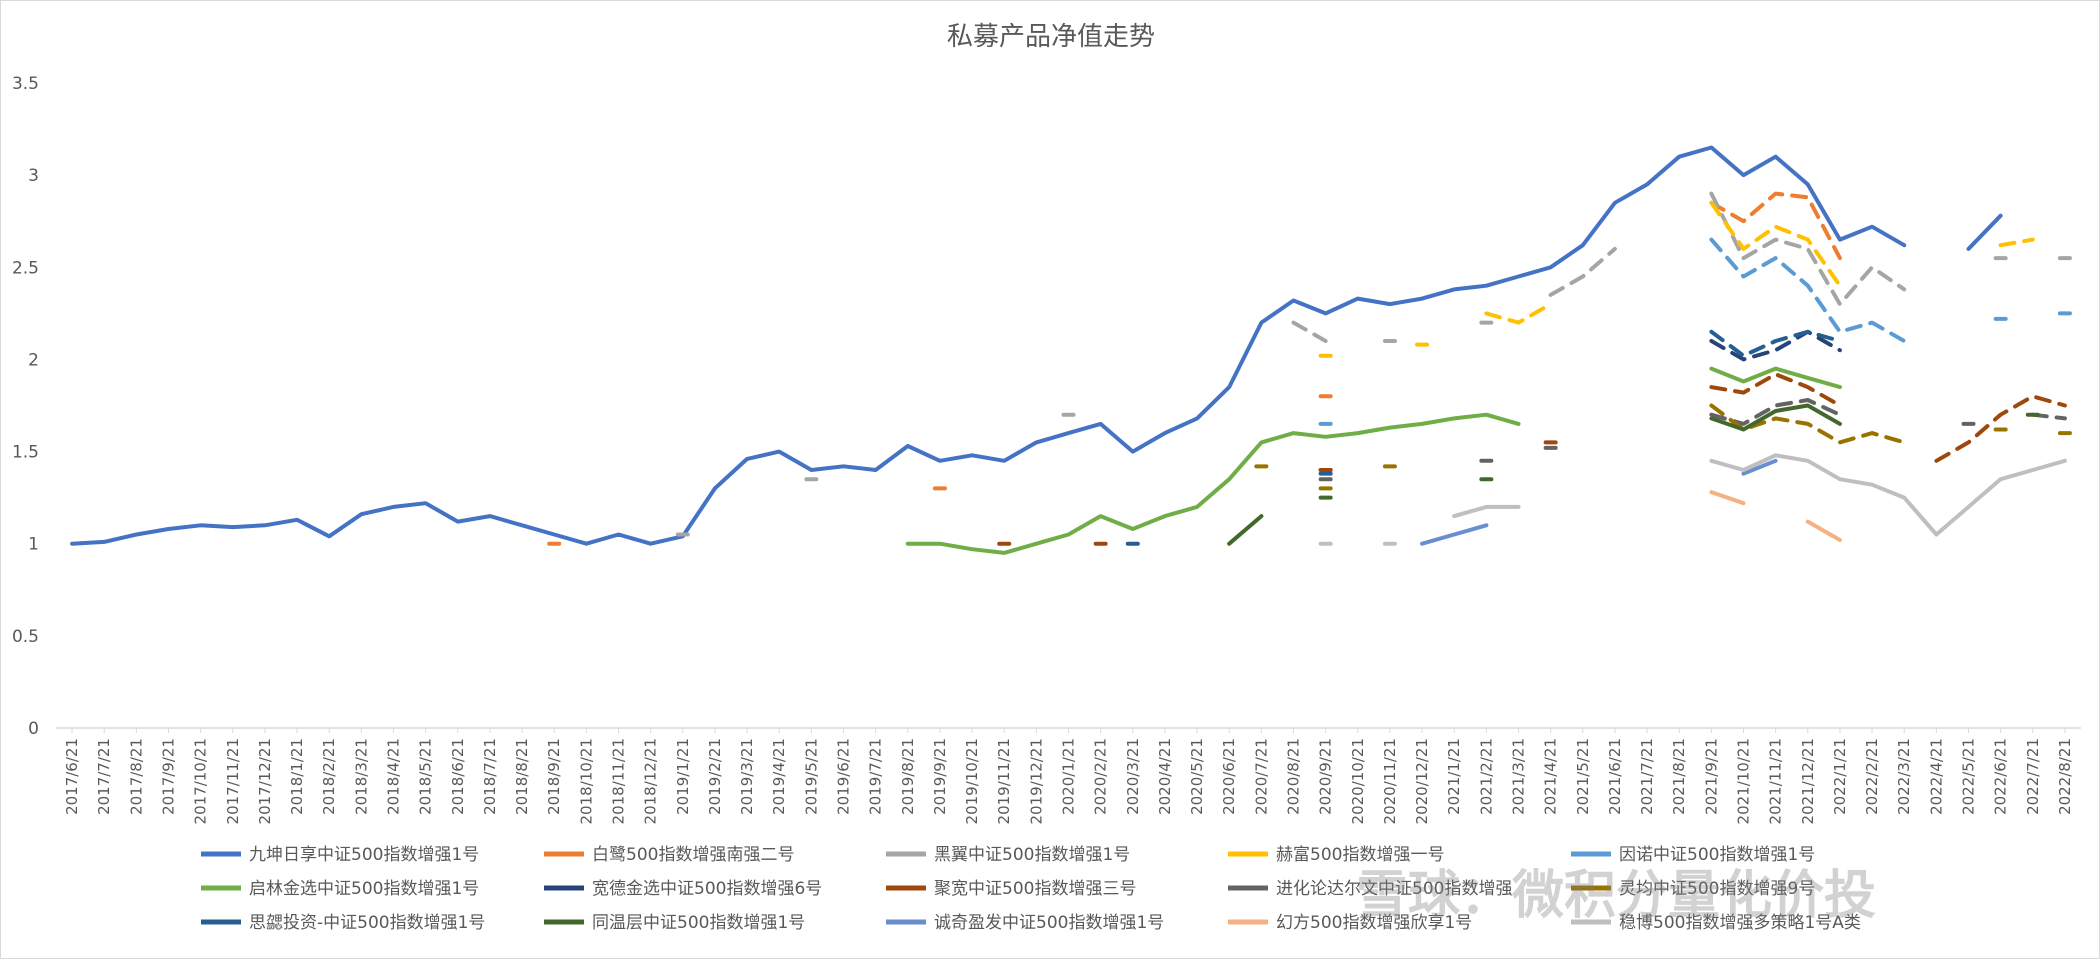  What do you see at coordinates (1035, 889) in the screenshot?
I see `legend-label: 聚宽中证500指数增强三号` at bounding box center [1035, 889].